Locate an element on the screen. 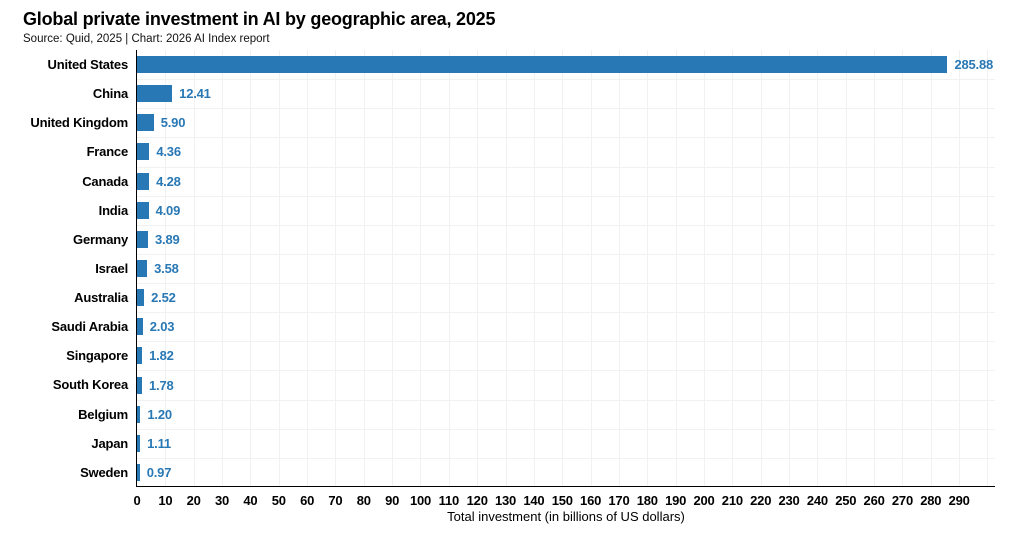  x-tick-label: 160 is located at coordinates (591, 500).